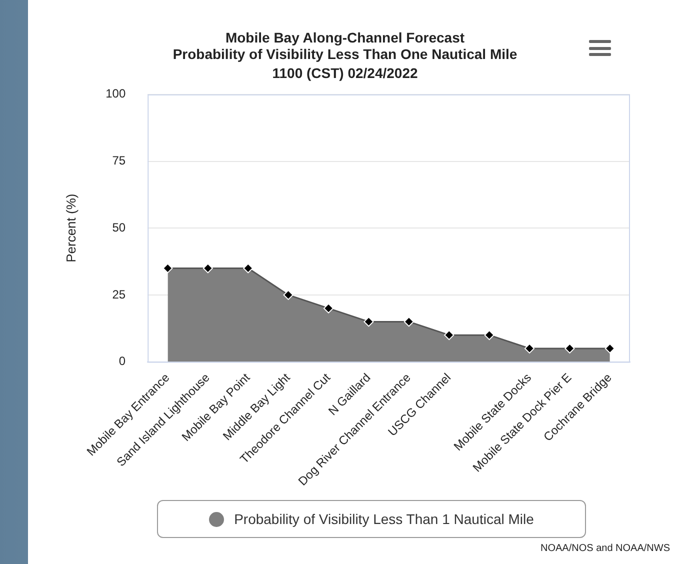 The height and width of the screenshot is (564, 690). Describe the element at coordinates (119, 227) in the screenshot. I see `y-tick-label: 50` at that location.